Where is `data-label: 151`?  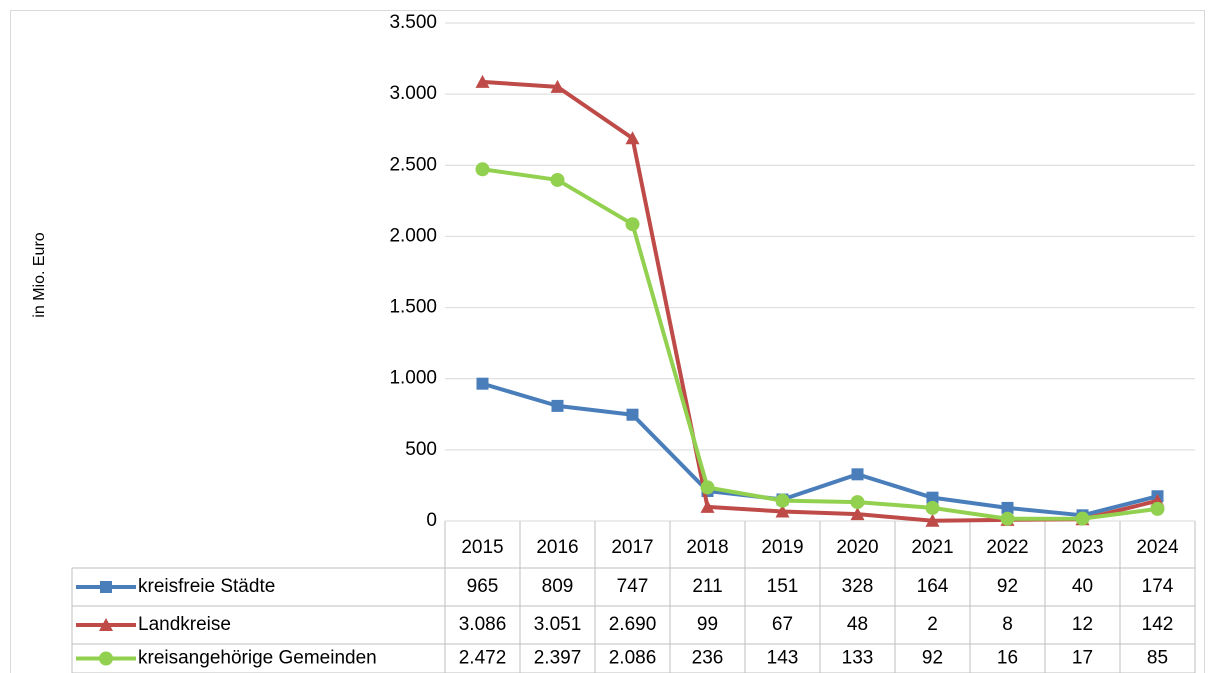
data-label: 151 is located at coordinates (783, 586).